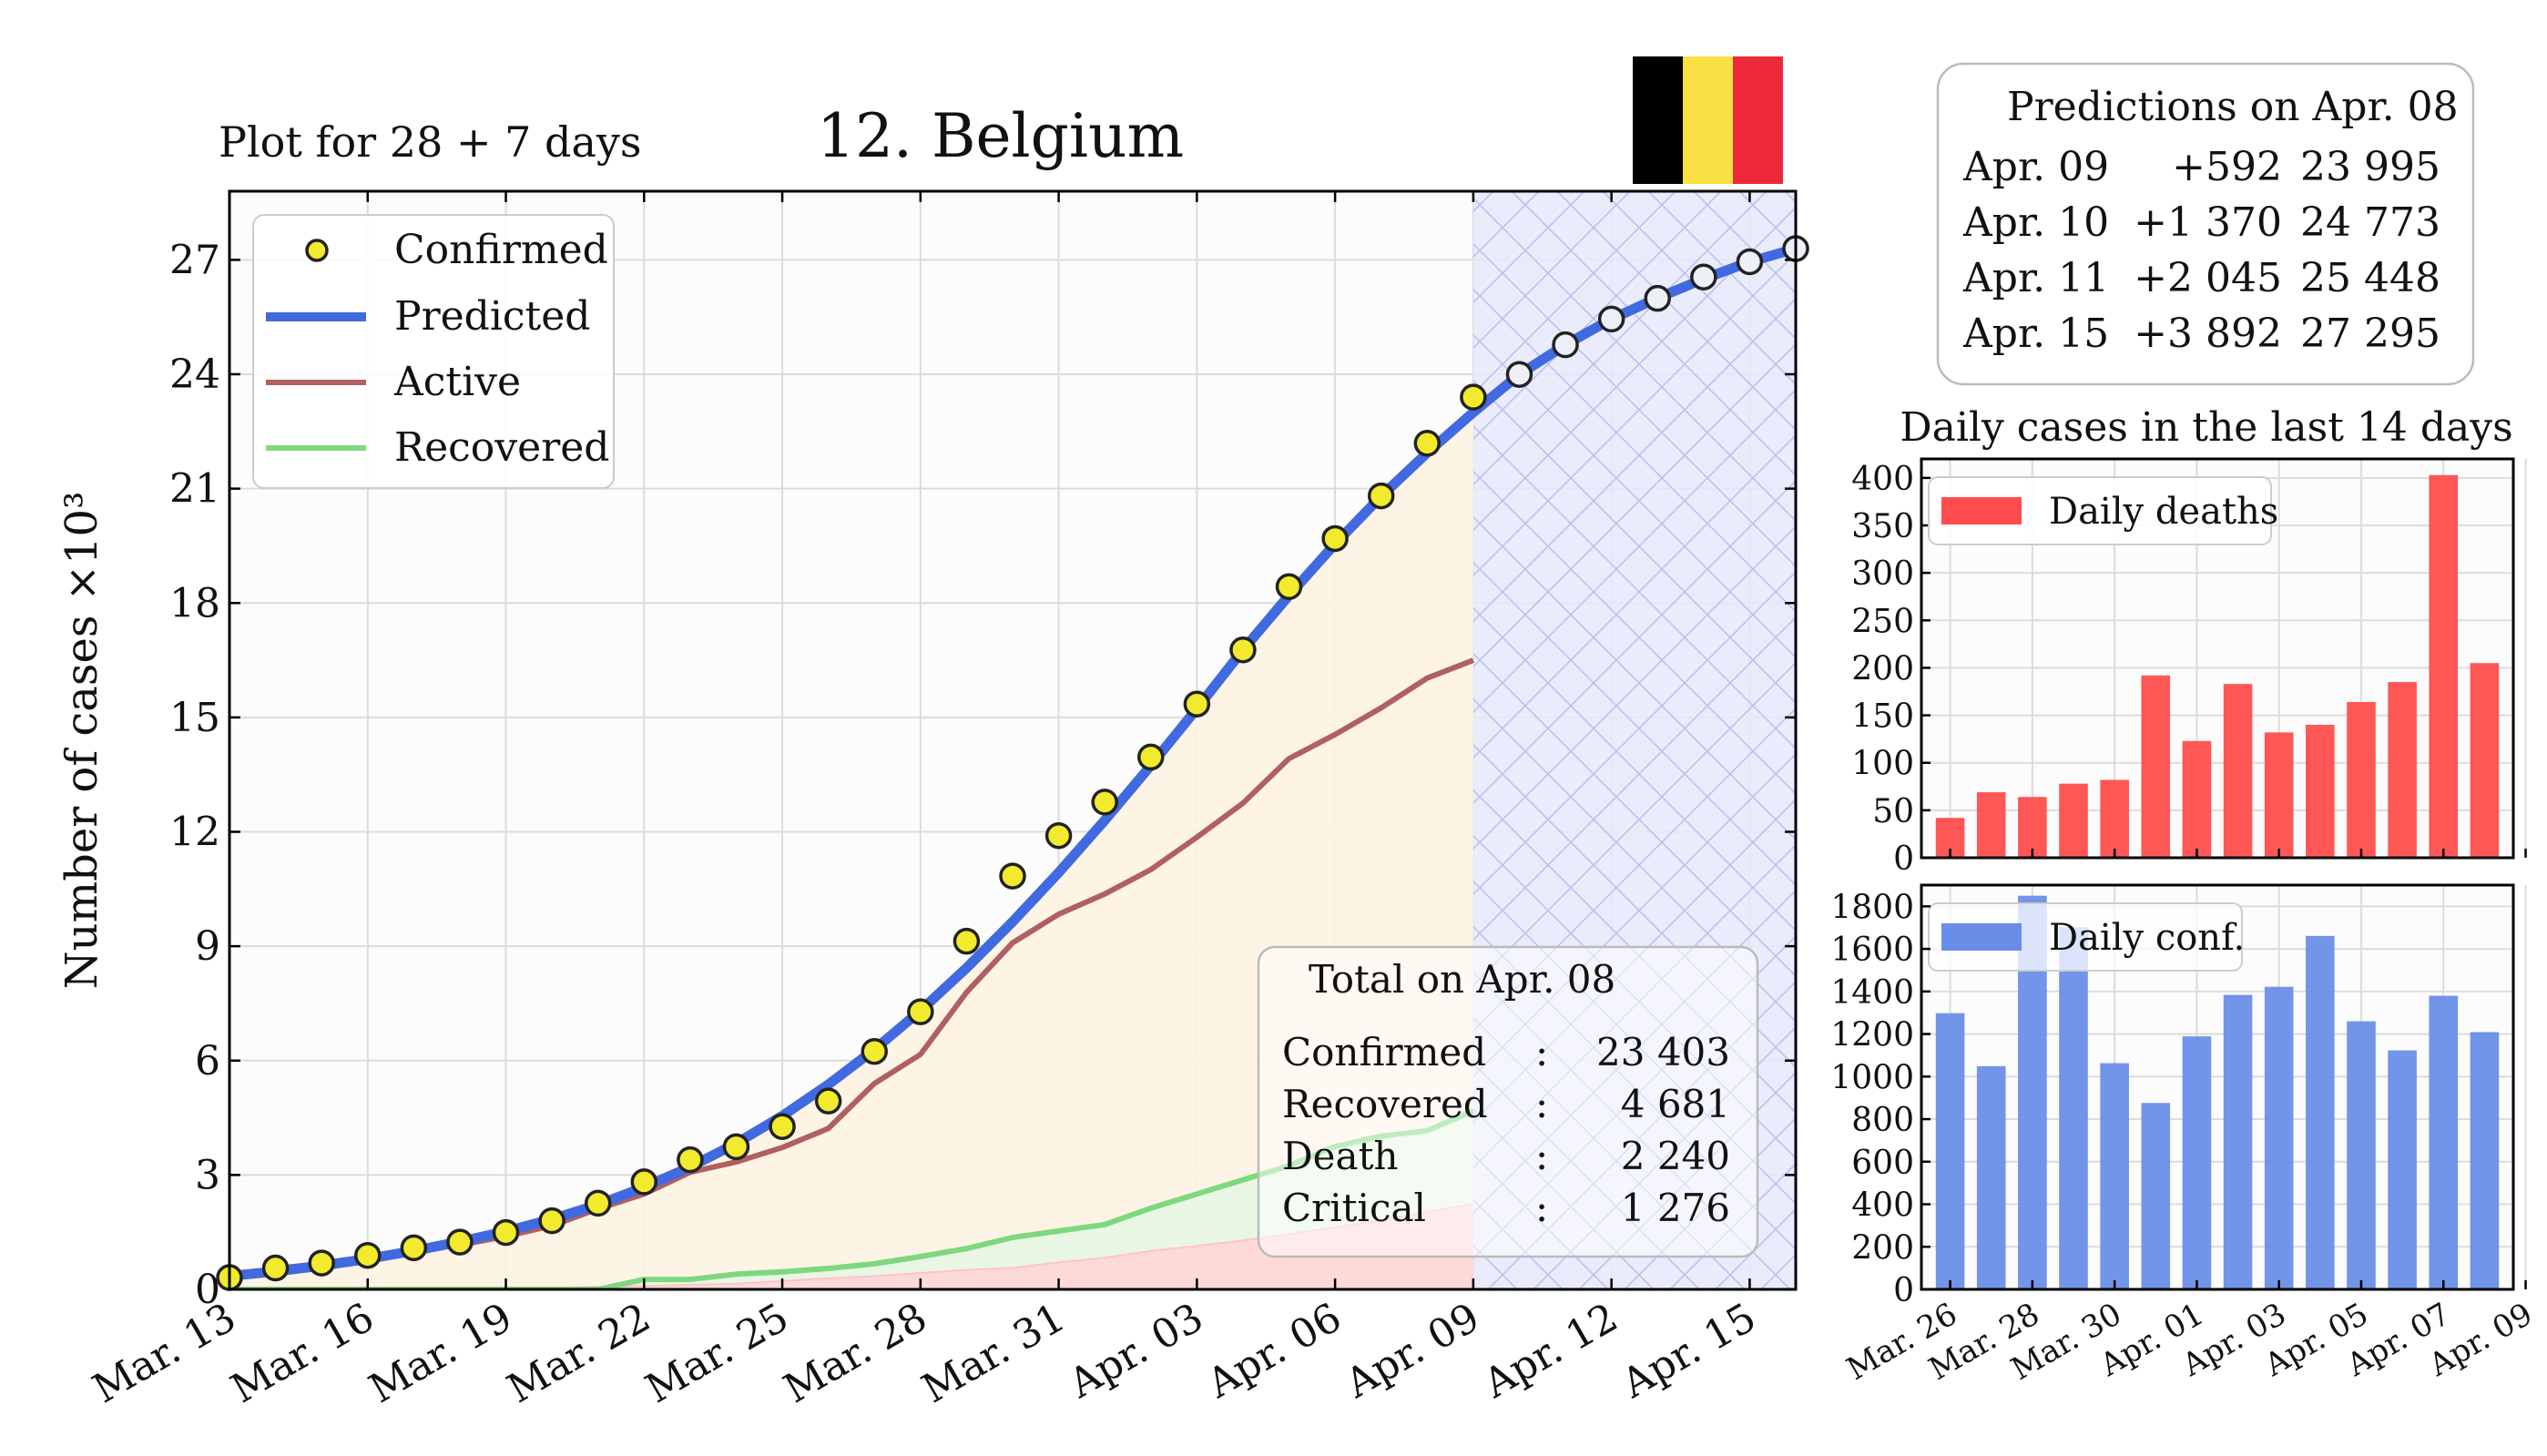 The height and width of the screenshot is (1456, 2547). I want to click on chart-title: 12. Belgium, so click(1000, 136).